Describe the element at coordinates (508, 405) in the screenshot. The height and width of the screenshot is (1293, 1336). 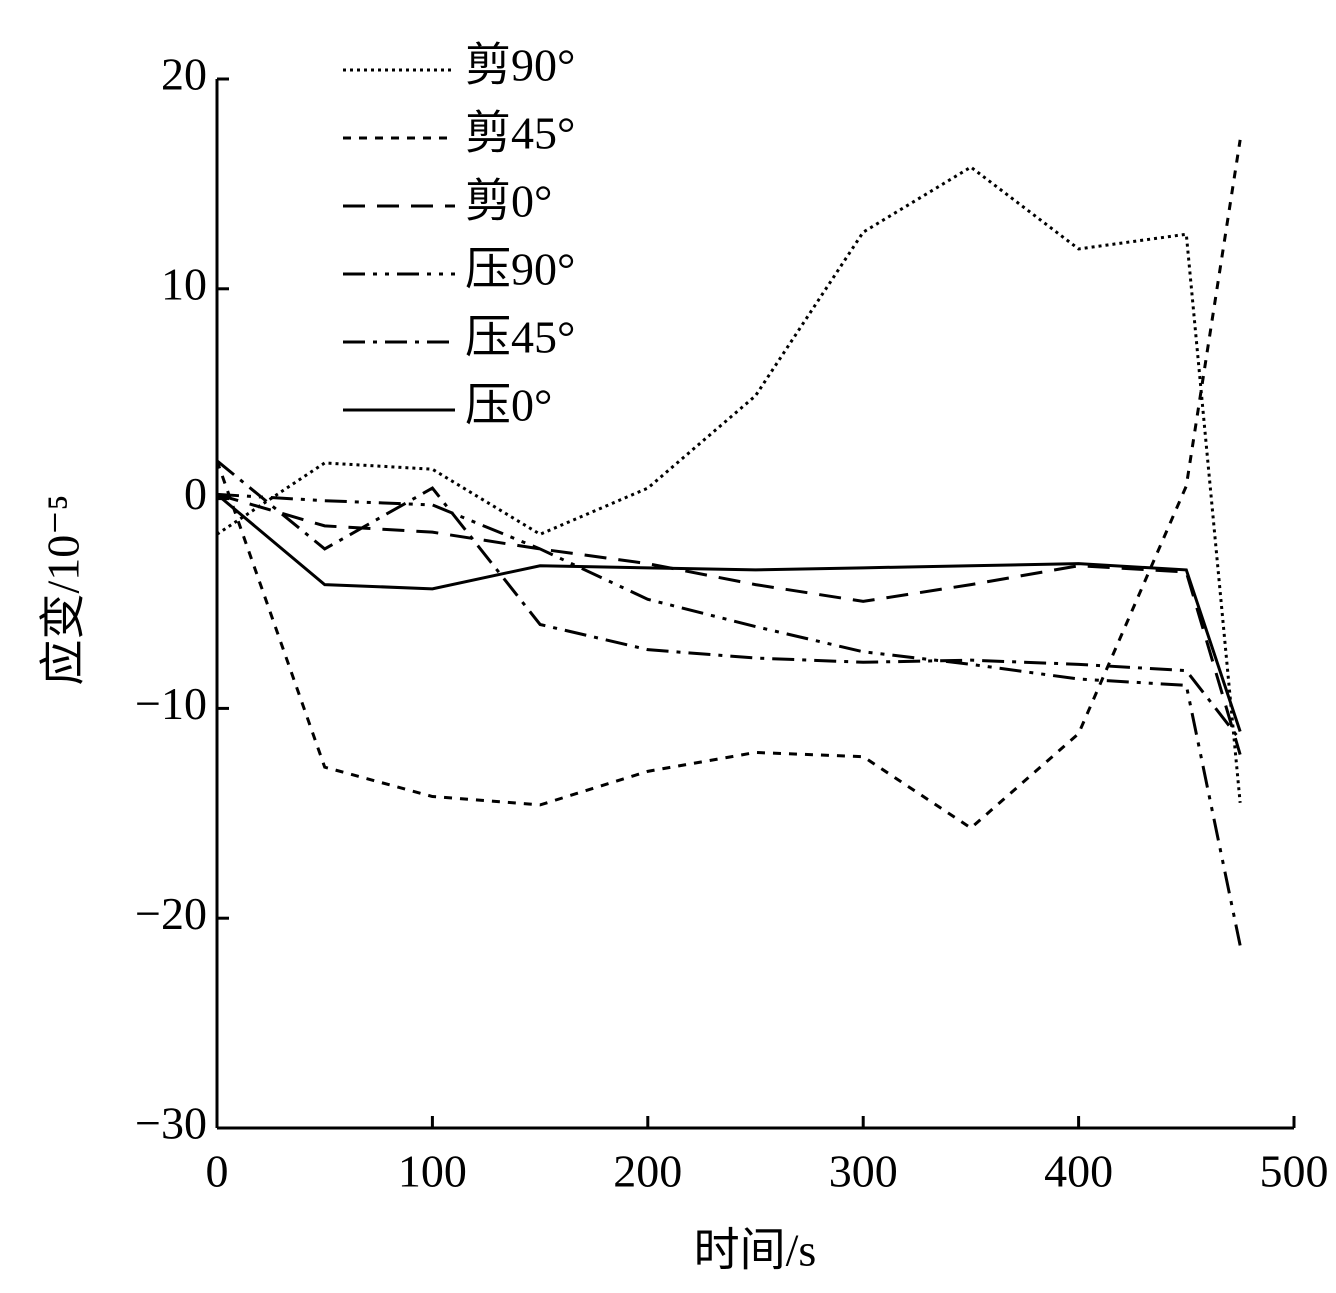
I see `legend-label: 压0°` at that location.